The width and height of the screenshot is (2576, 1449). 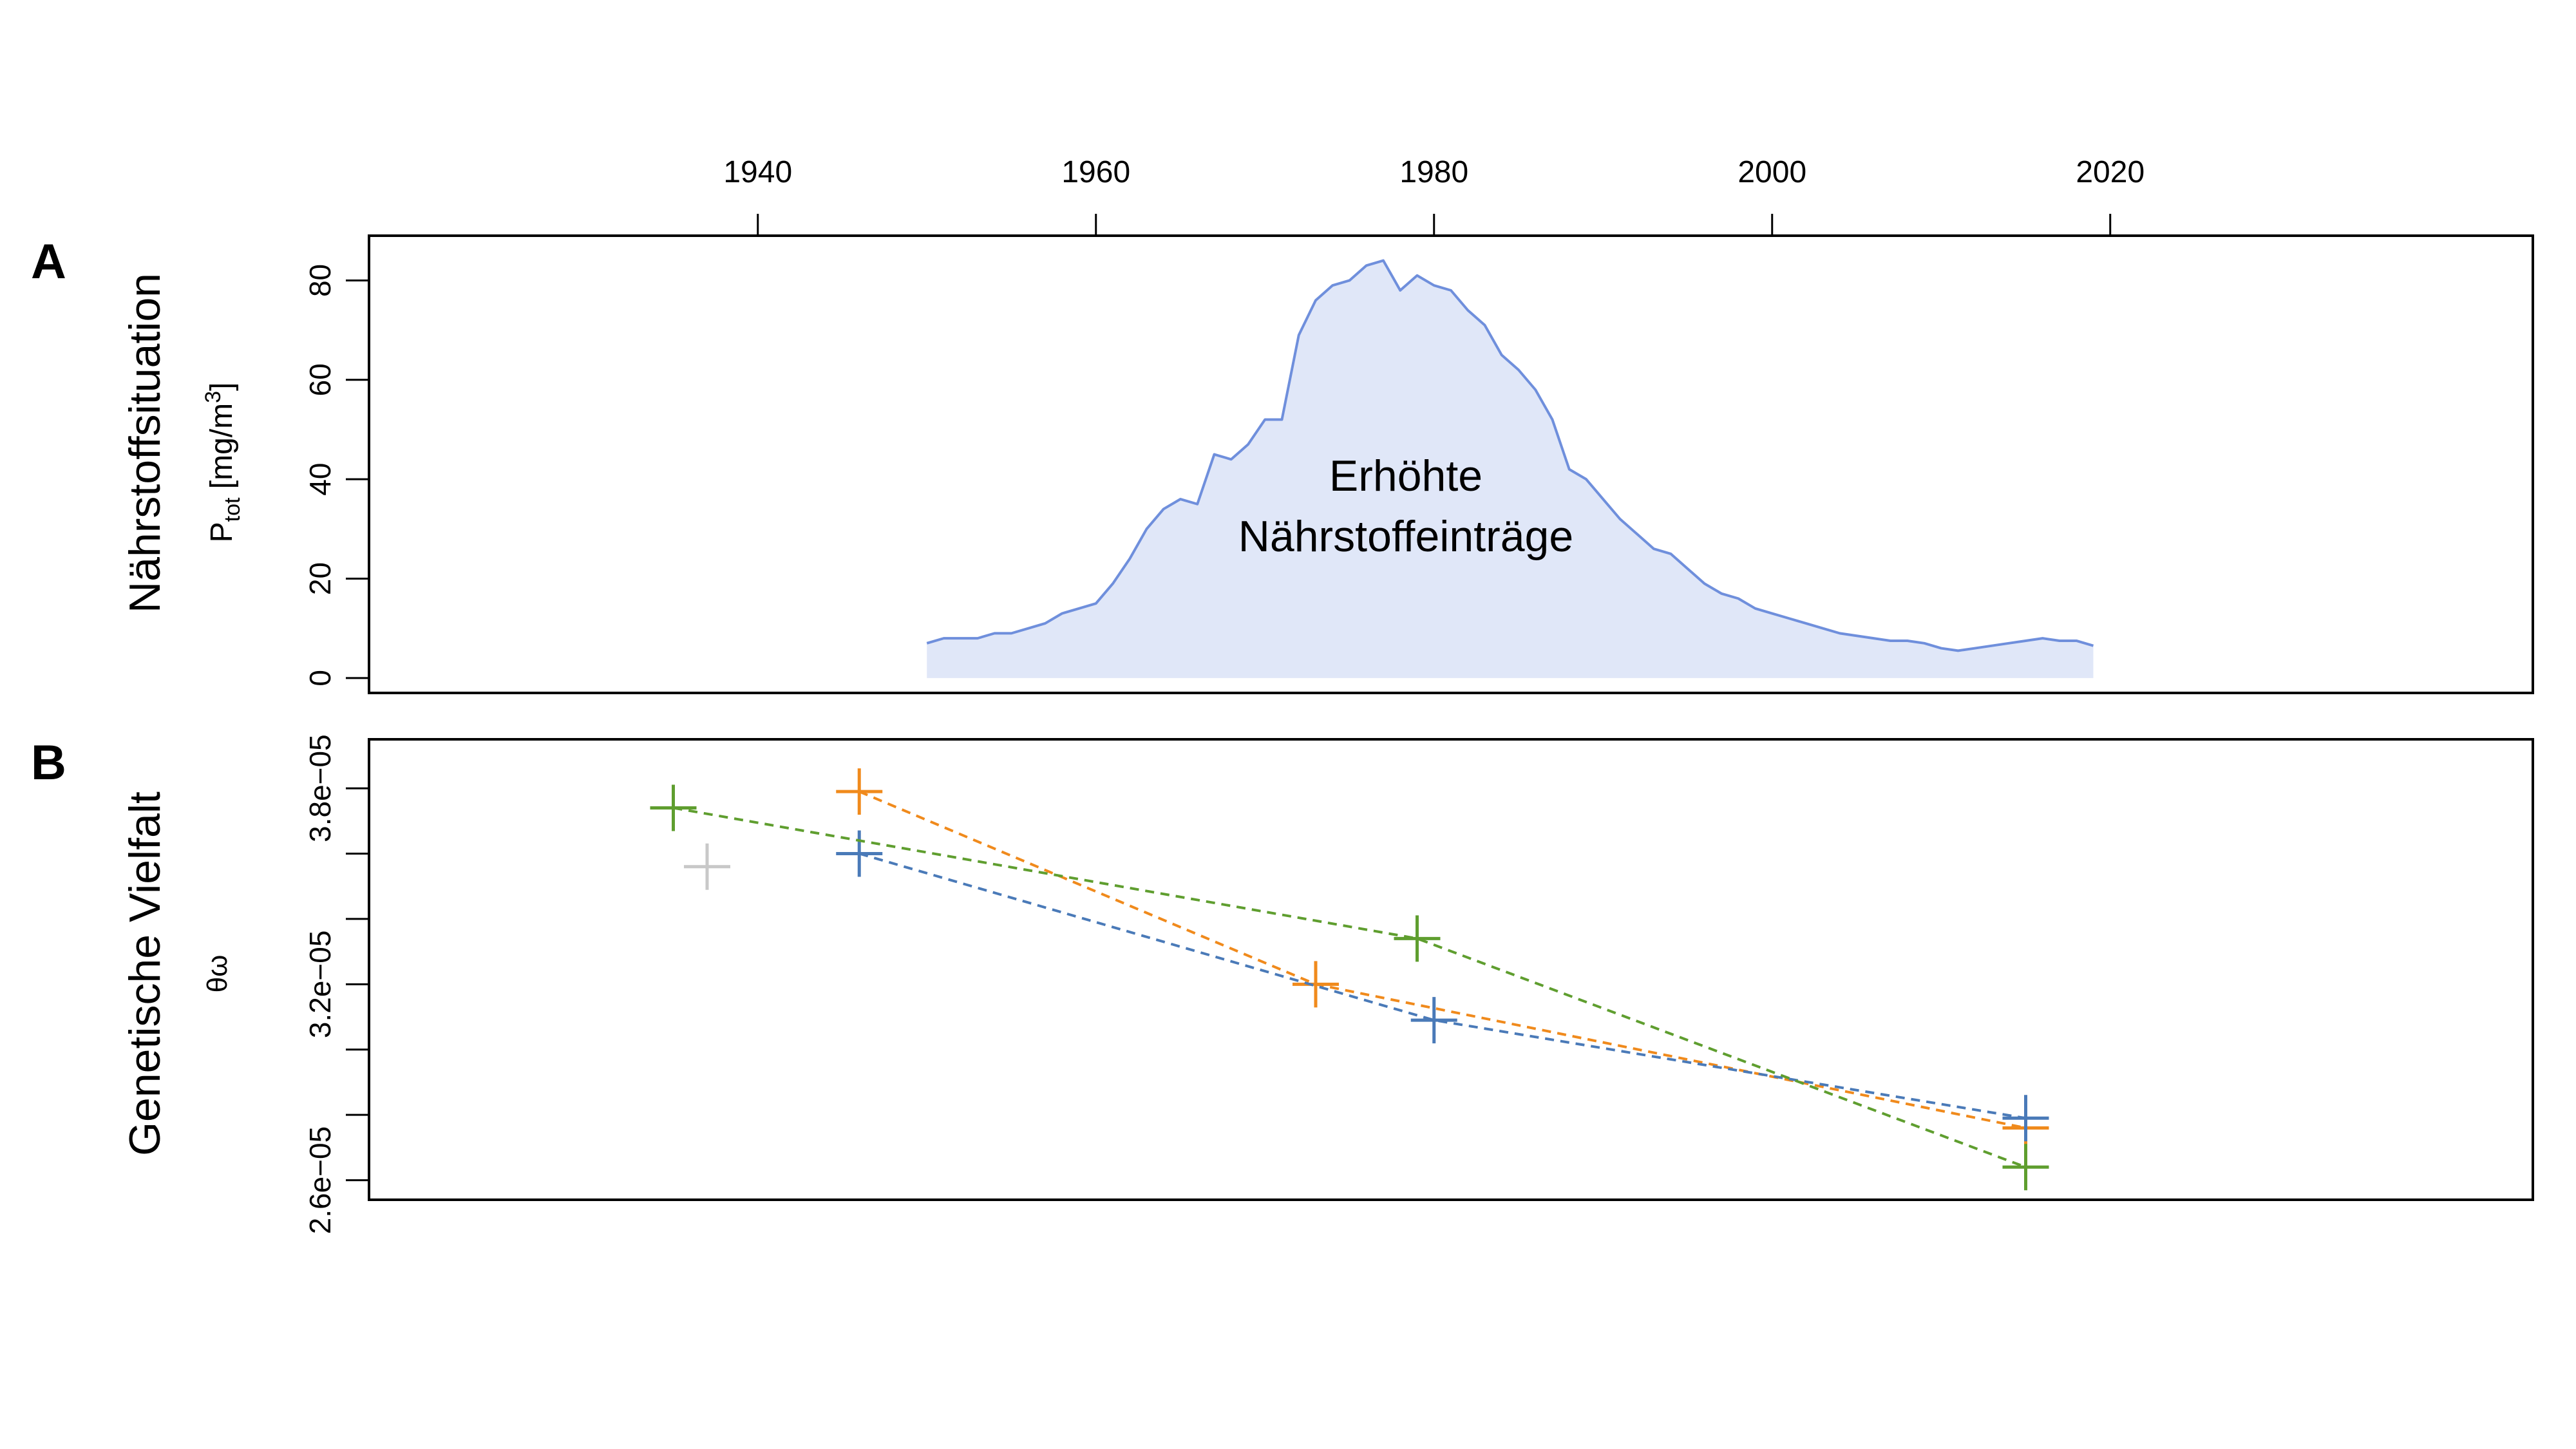 I want to click on panel-b-letter: B, so click(x=48, y=762).